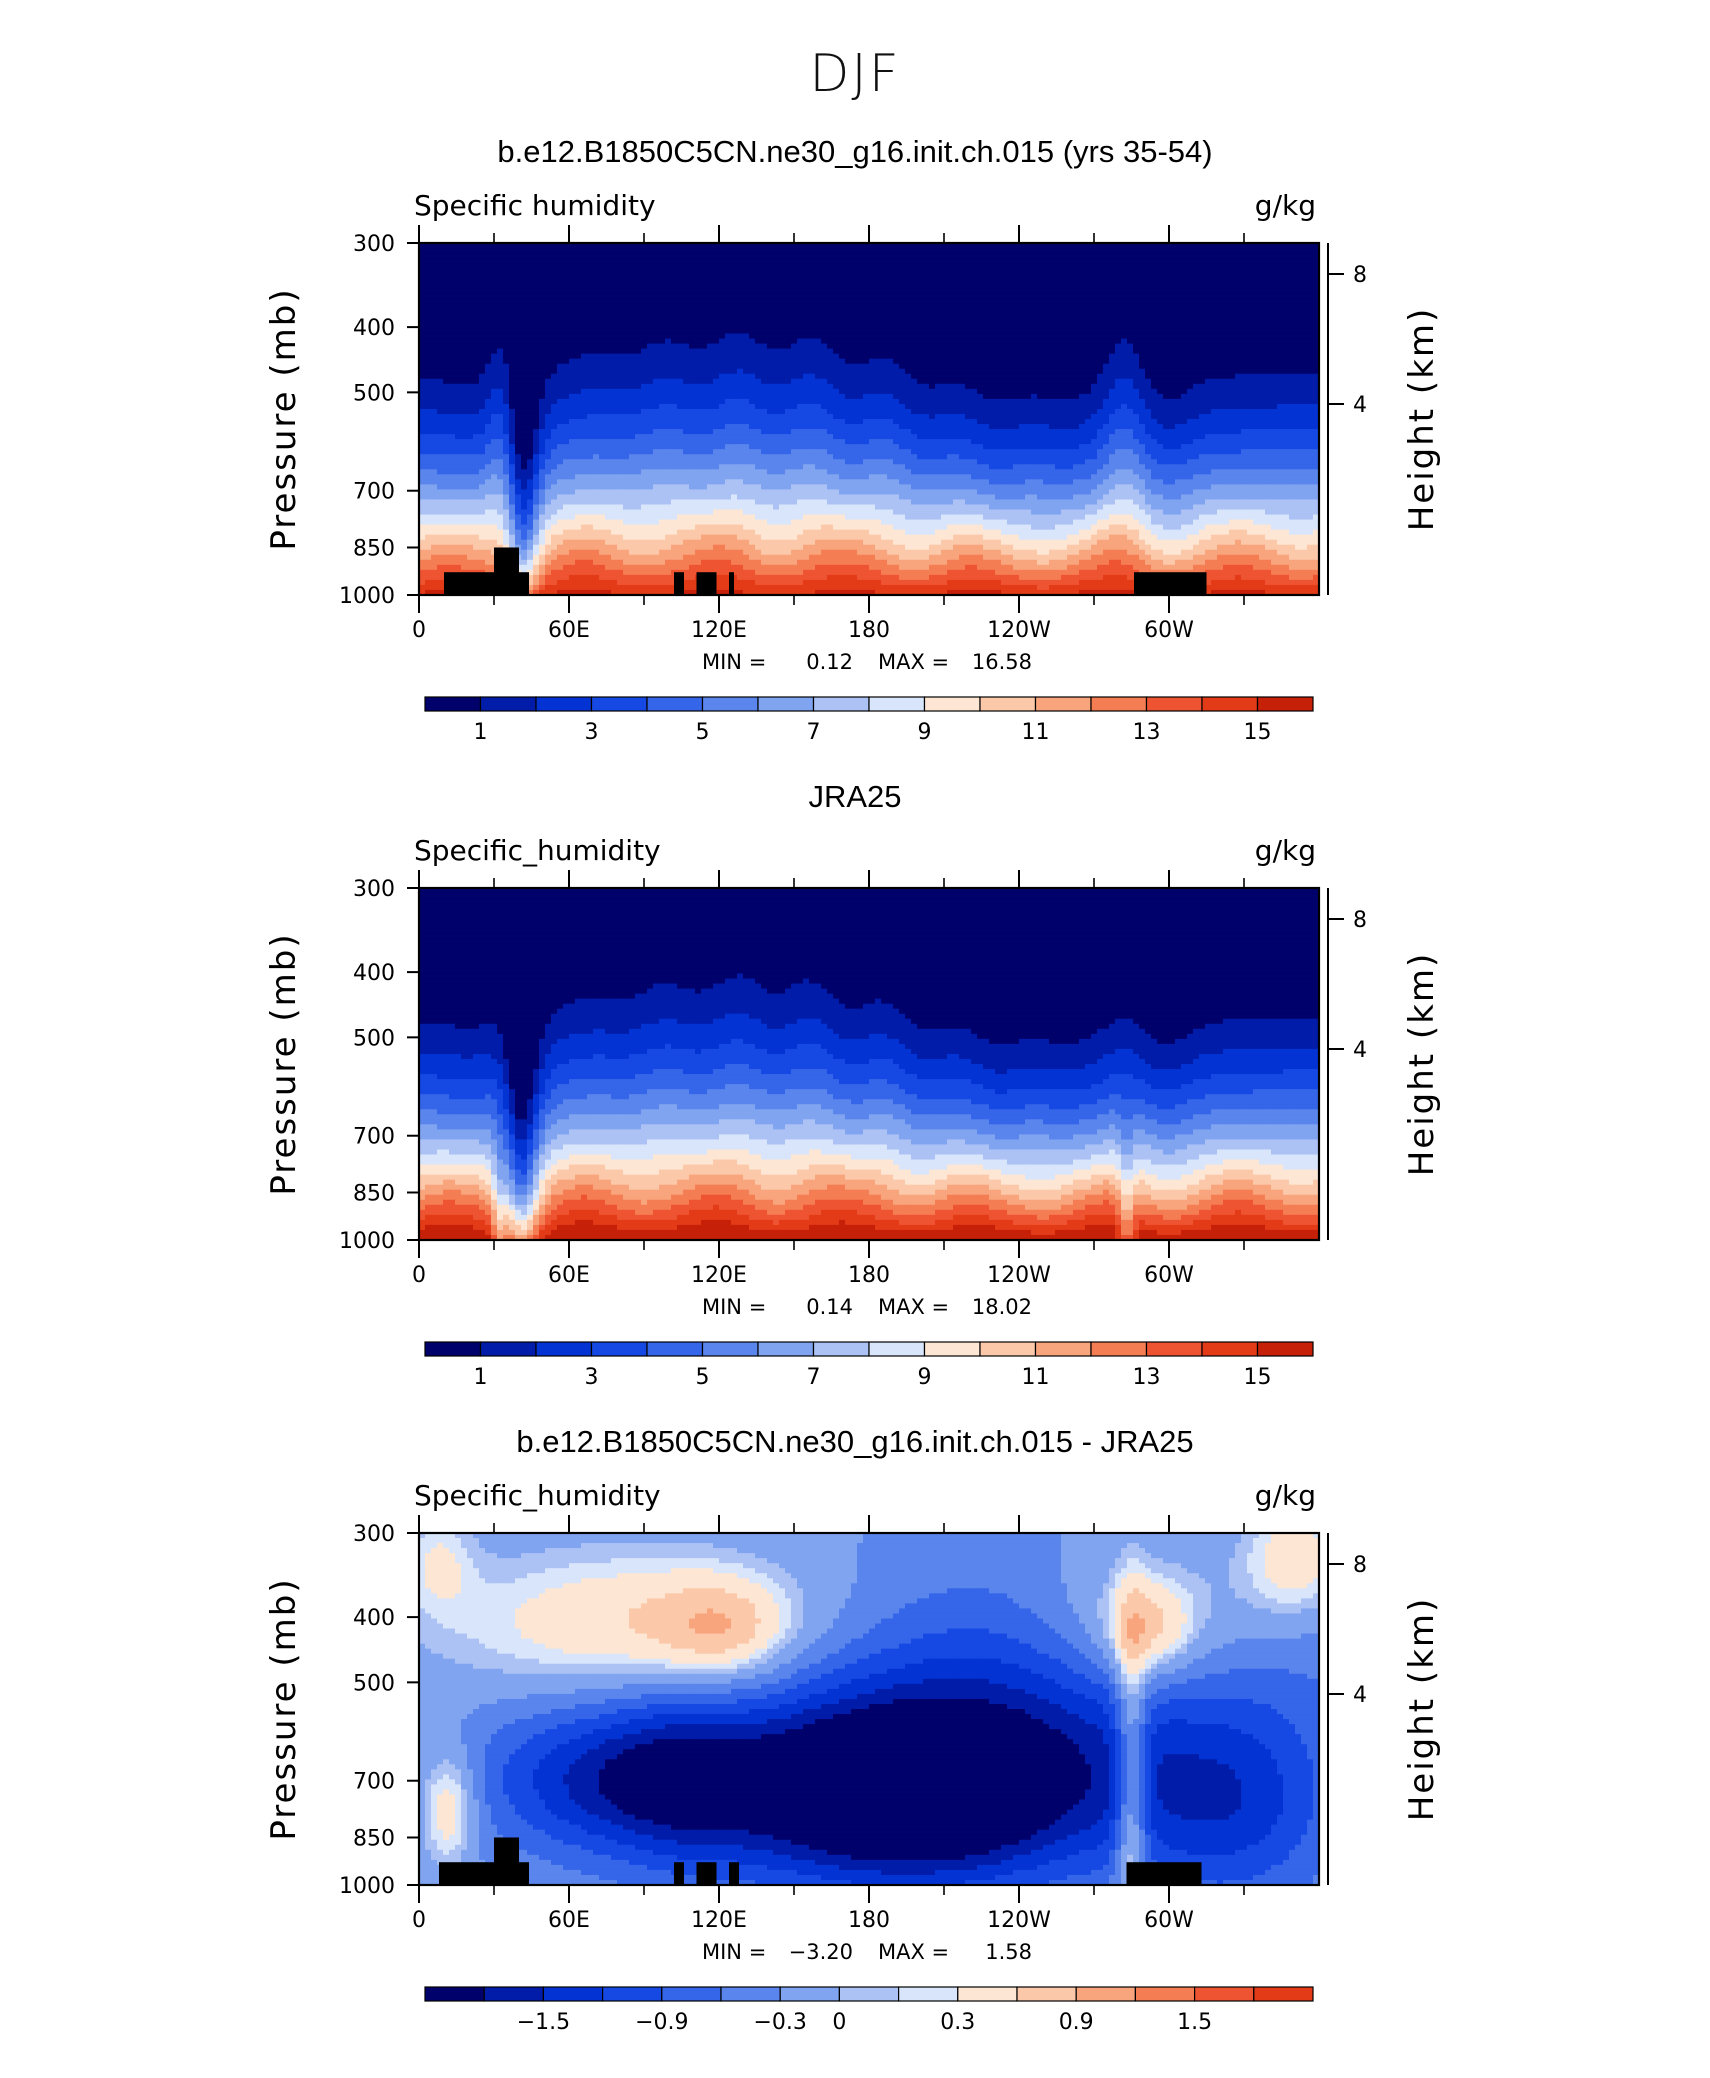 The image size is (1710, 2078). I want to click on max-label: MAX =, so click(913, 662).